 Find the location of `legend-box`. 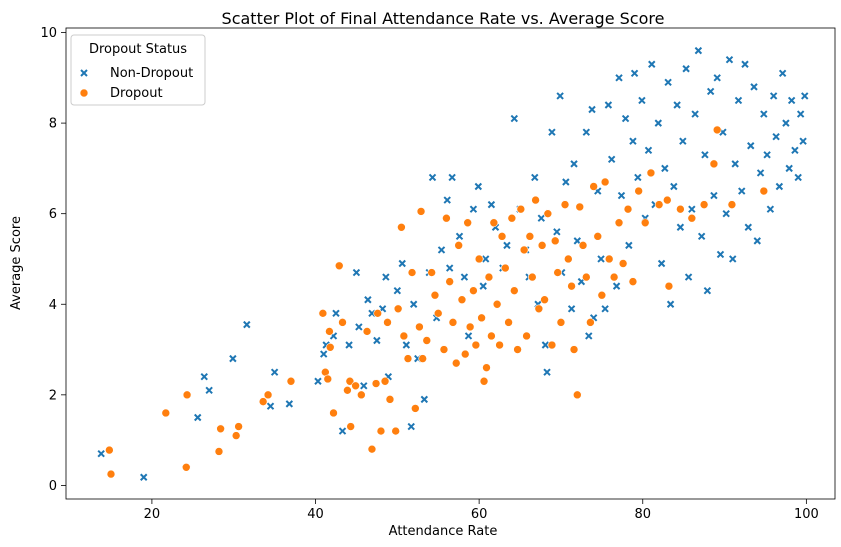

legend-box is located at coordinates (138, 70).